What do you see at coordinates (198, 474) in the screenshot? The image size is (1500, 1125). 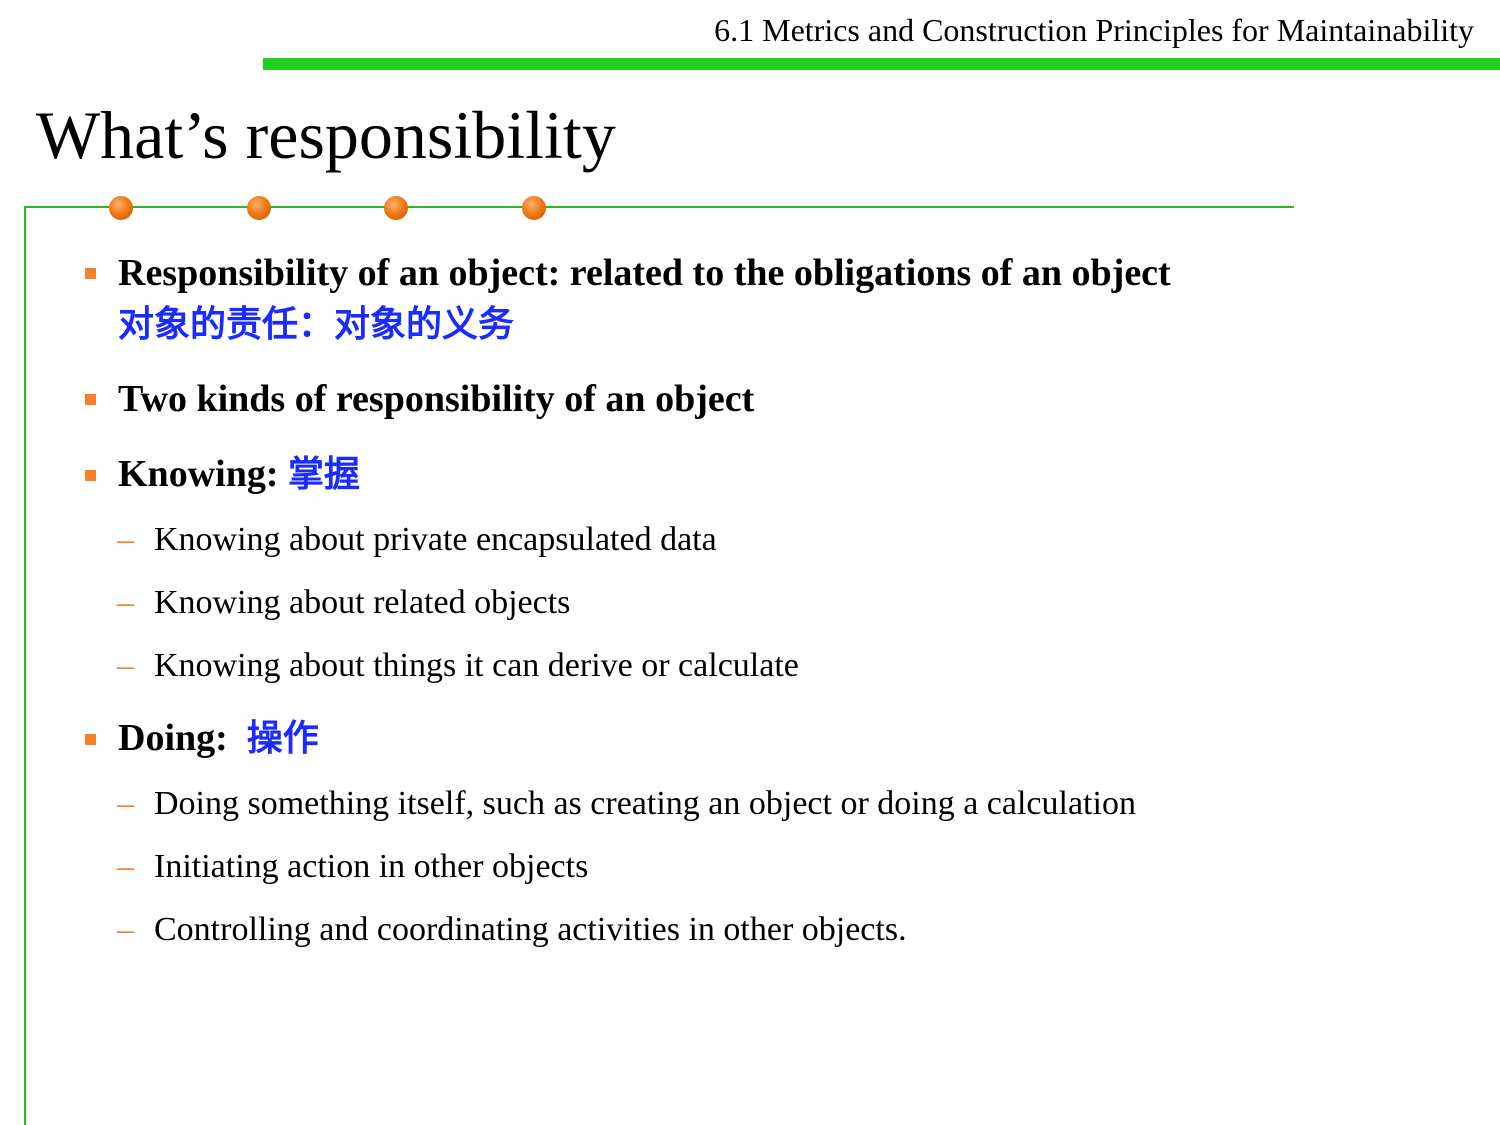 I see `bullet-label: Knowing:` at bounding box center [198, 474].